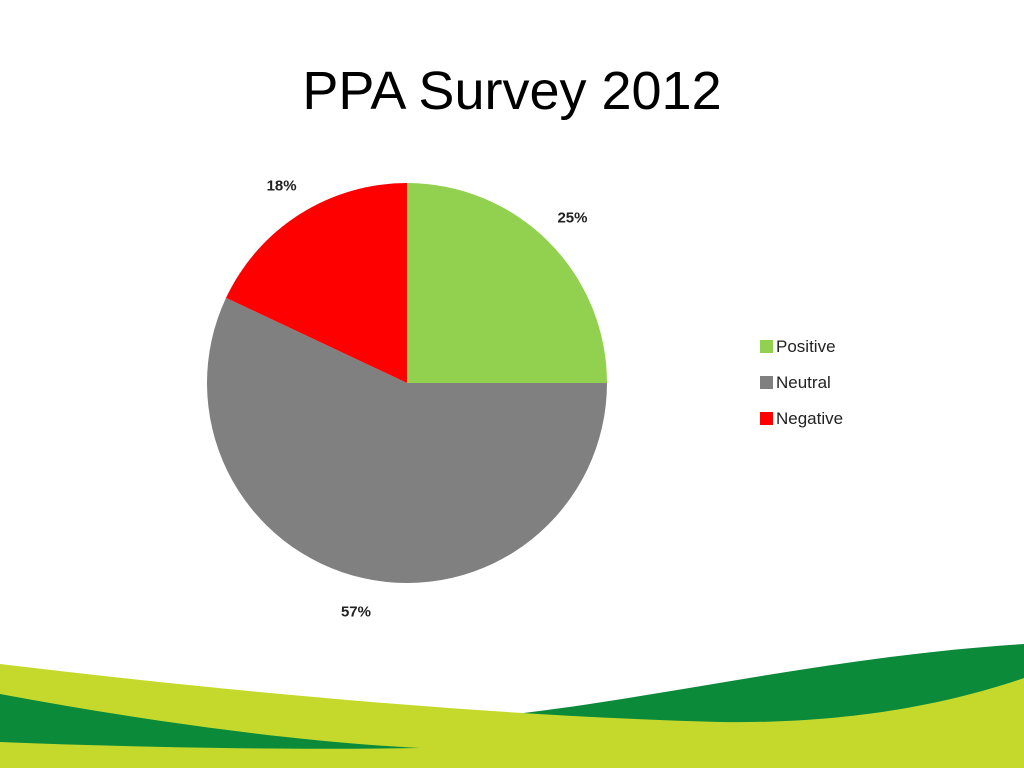  Describe the element at coordinates (356, 611) in the screenshot. I see `data-label-neutral: 57%` at that location.